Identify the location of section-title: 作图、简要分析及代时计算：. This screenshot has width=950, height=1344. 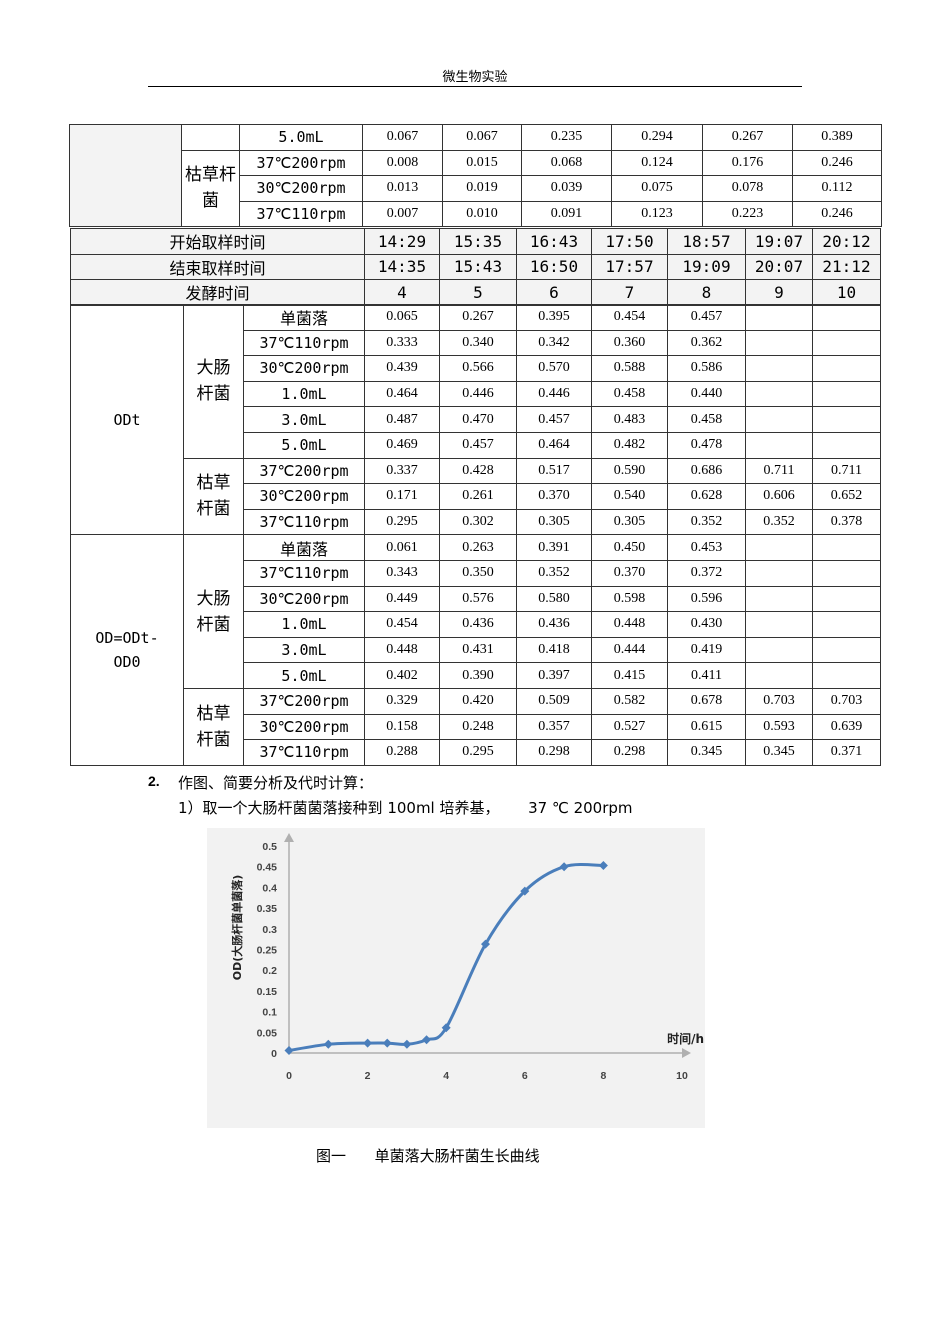
(276, 783).